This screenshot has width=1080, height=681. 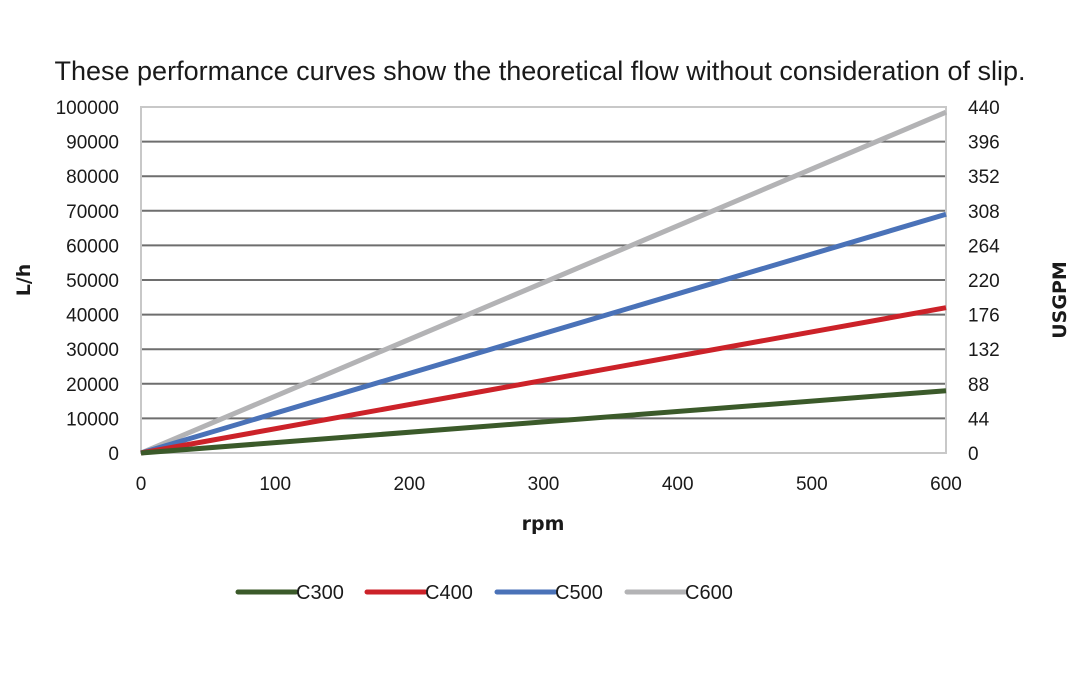 I want to click on legend-label: C400, so click(x=449, y=593).